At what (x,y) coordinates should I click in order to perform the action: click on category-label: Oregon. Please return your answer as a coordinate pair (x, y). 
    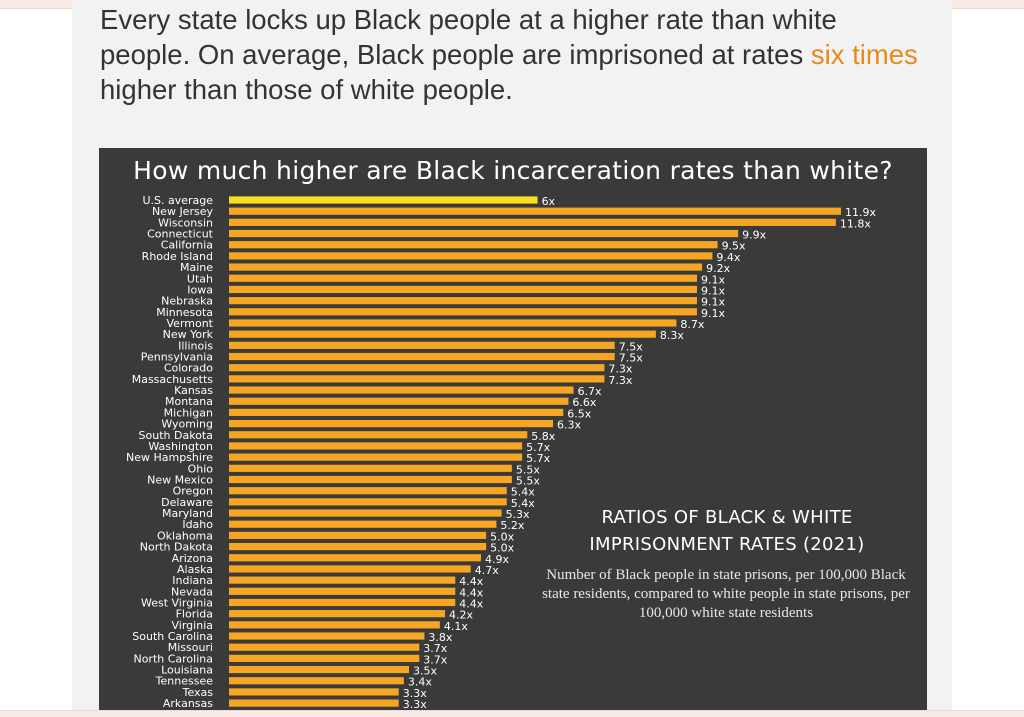
    Looking at the image, I should click on (193, 491).